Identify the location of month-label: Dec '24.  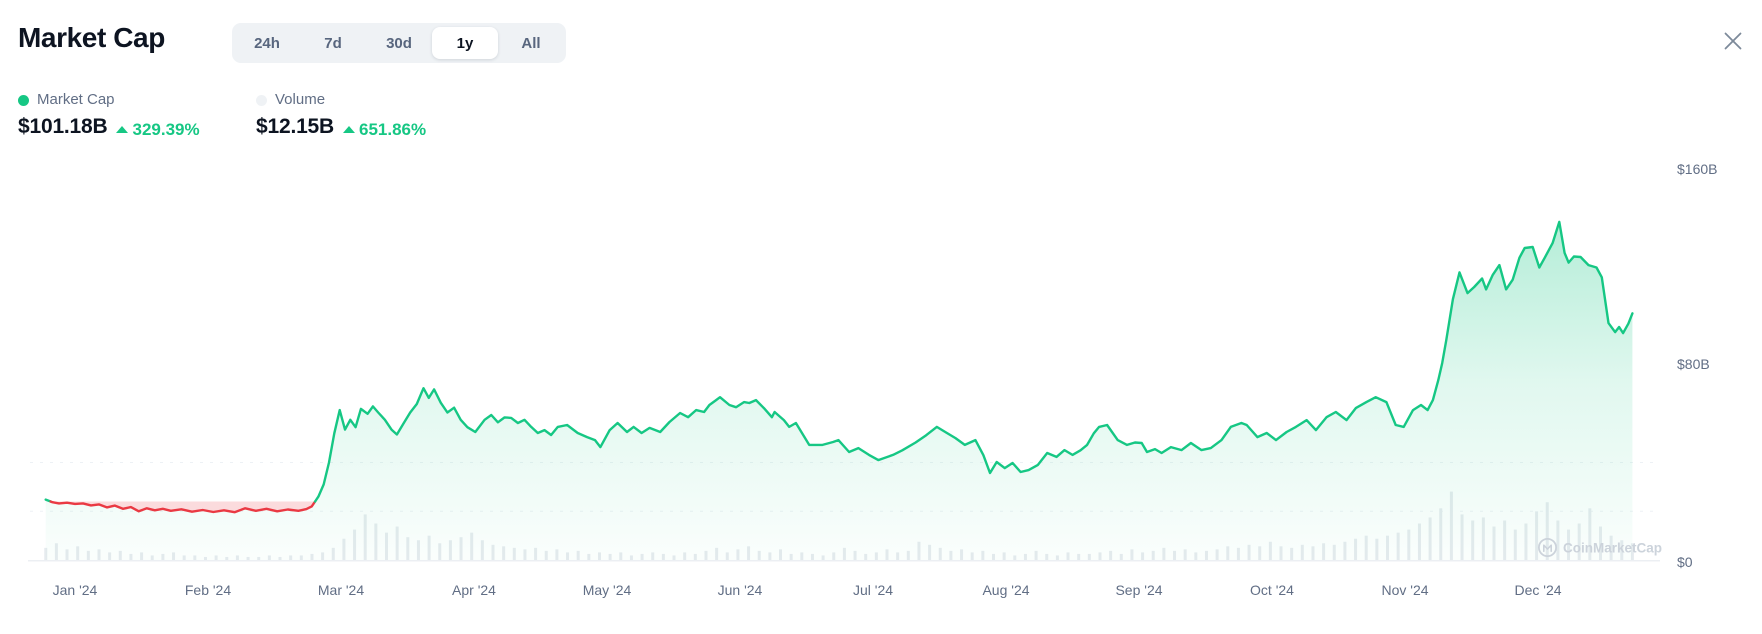
(1538, 590).